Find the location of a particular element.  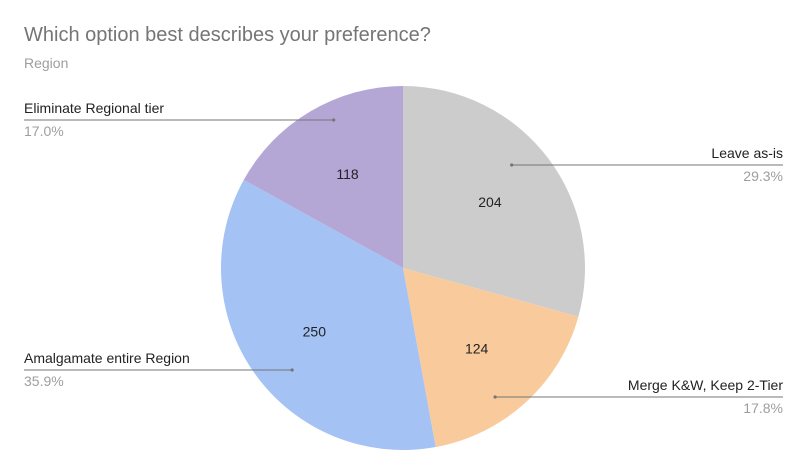

slice-percent-label: 17.8% is located at coordinates (763, 408).